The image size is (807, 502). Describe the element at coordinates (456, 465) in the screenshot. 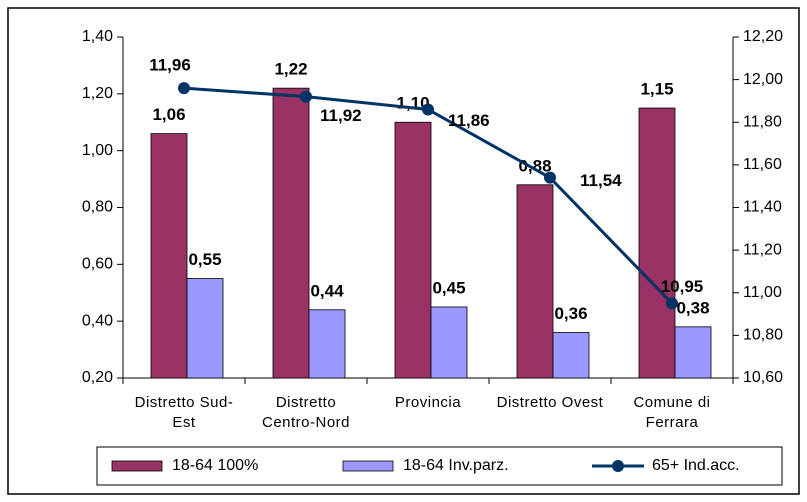

I see `legend-label: 18-64 Inv.parz.` at that location.